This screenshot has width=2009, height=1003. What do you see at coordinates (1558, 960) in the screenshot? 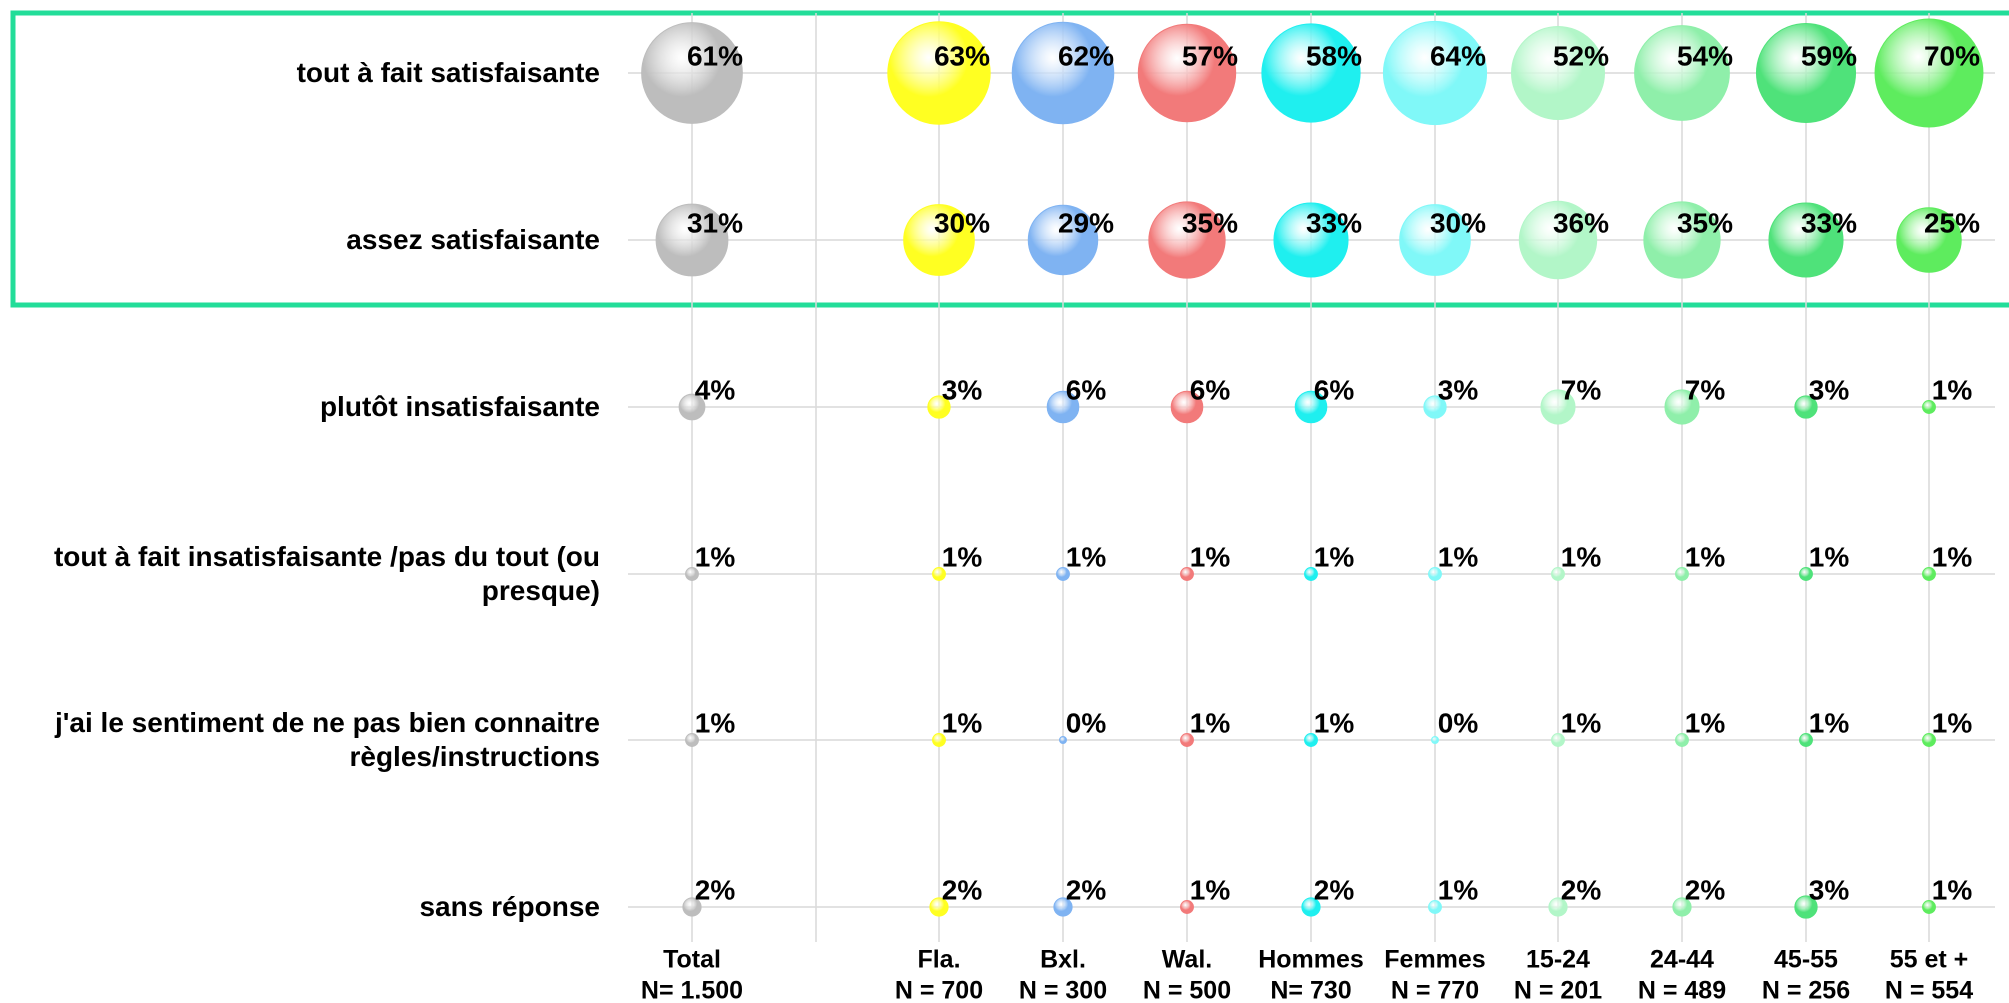
I see `column-label: 15-24` at bounding box center [1558, 960].